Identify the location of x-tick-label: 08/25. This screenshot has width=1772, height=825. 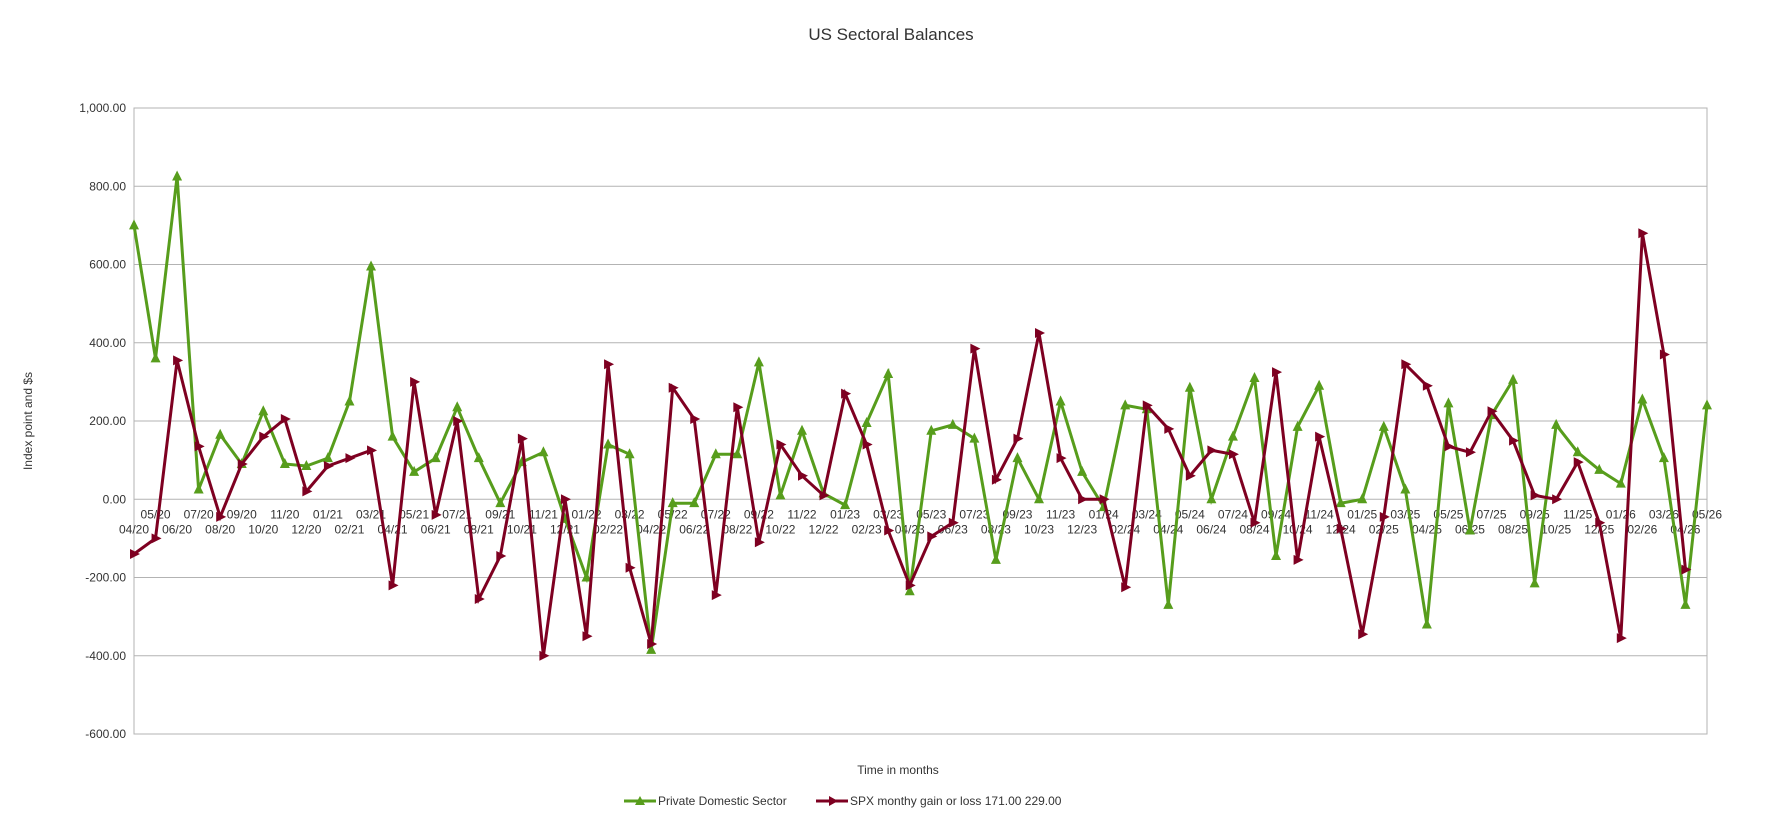
(1513, 529).